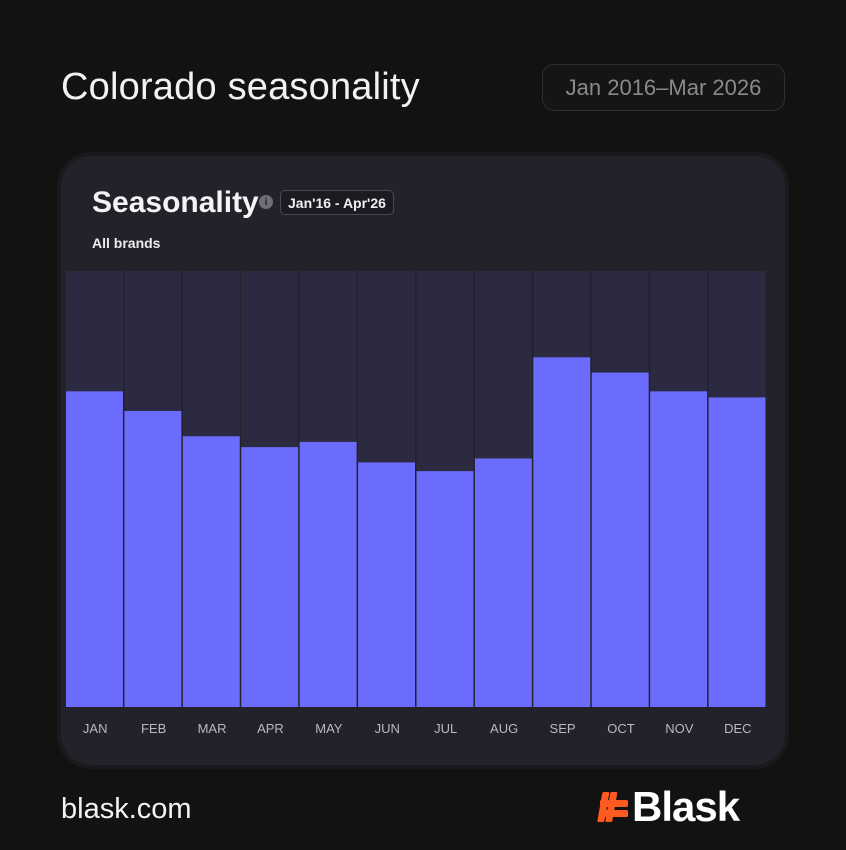 This screenshot has width=846, height=850. What do you see at coordinates (679, 549) in the screenshot?
I see `bar-nov` at bounding box center [679, 549].